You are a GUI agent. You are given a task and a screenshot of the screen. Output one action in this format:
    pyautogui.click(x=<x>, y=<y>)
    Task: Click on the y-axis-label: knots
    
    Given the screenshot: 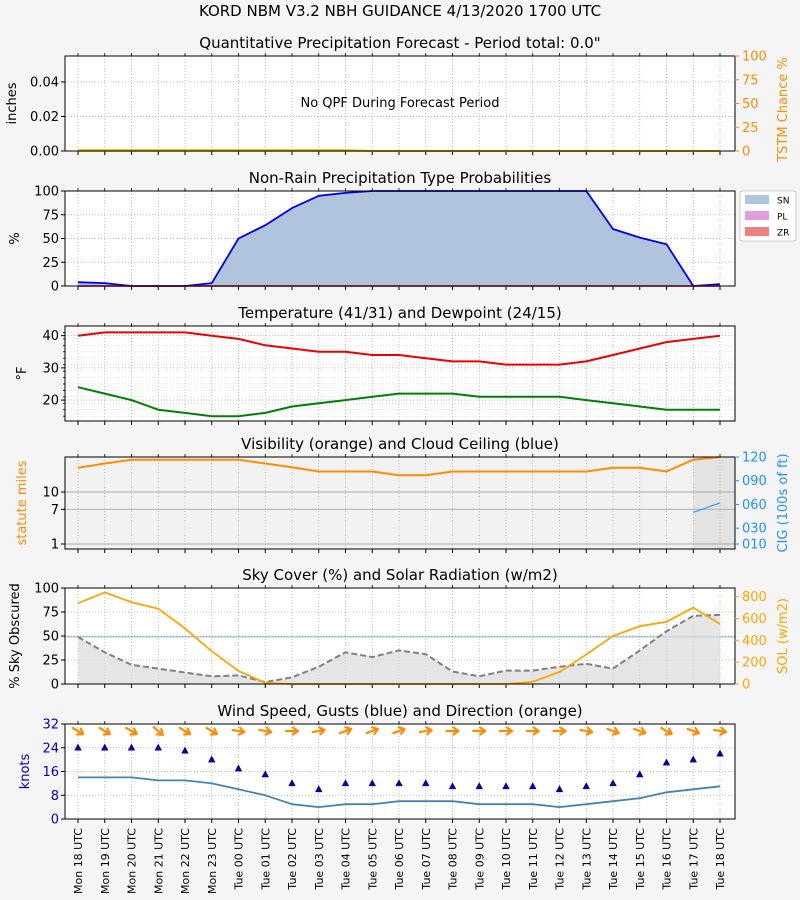 What is the action you would take?
    pyautogui.click(x=25, y=771)
    